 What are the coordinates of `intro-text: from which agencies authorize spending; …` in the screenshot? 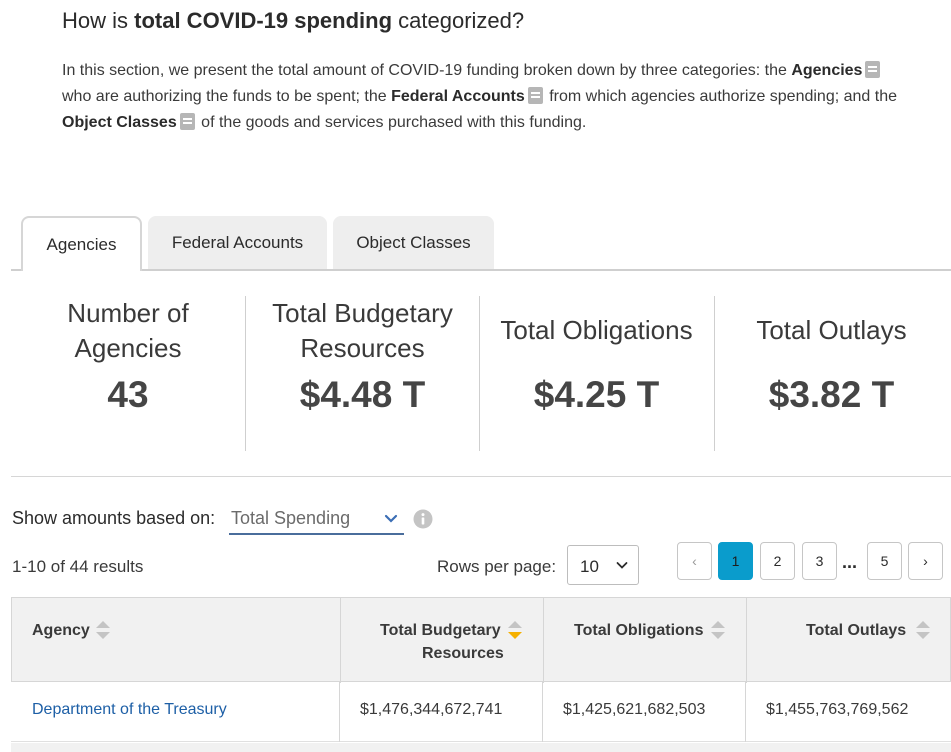 It's located at (720, 96).